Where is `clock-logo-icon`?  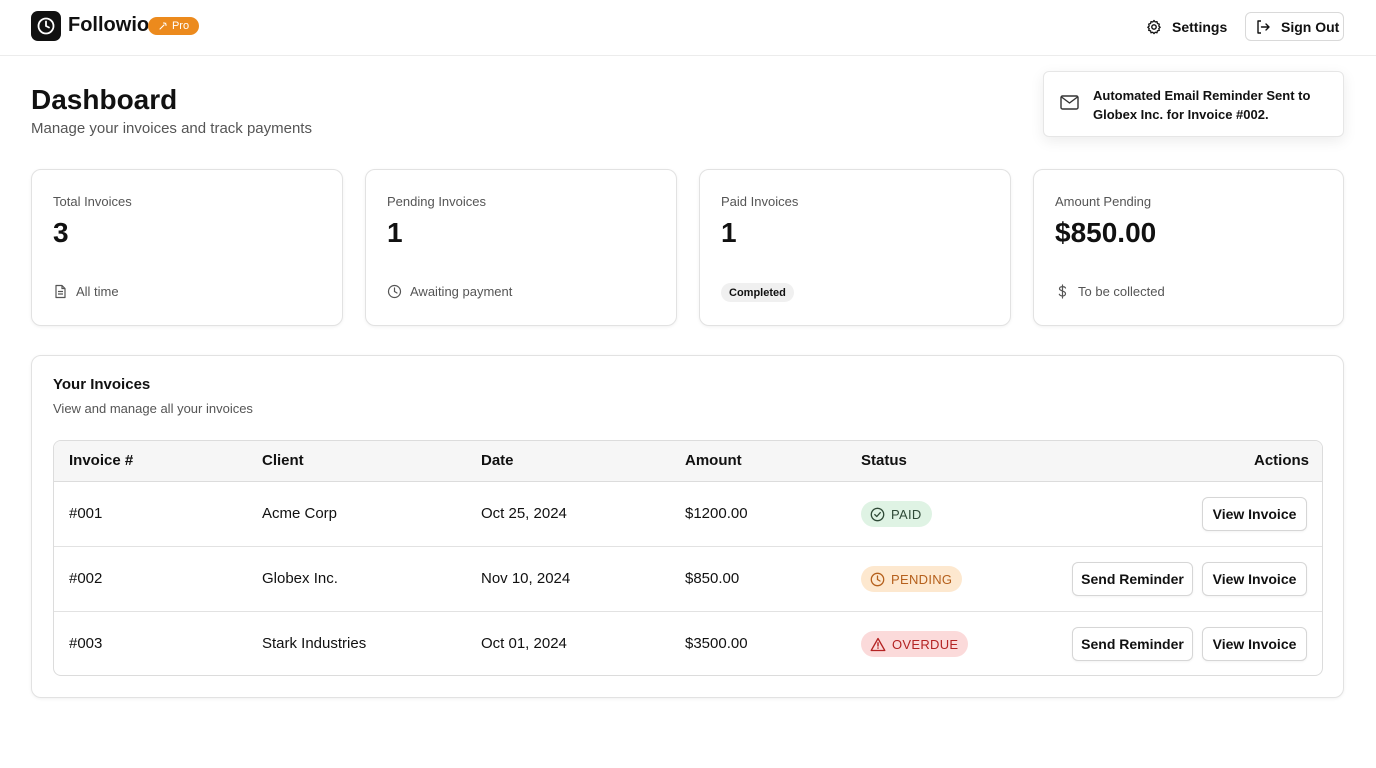
clock-logo-icon is located at coordinates (46, 26).